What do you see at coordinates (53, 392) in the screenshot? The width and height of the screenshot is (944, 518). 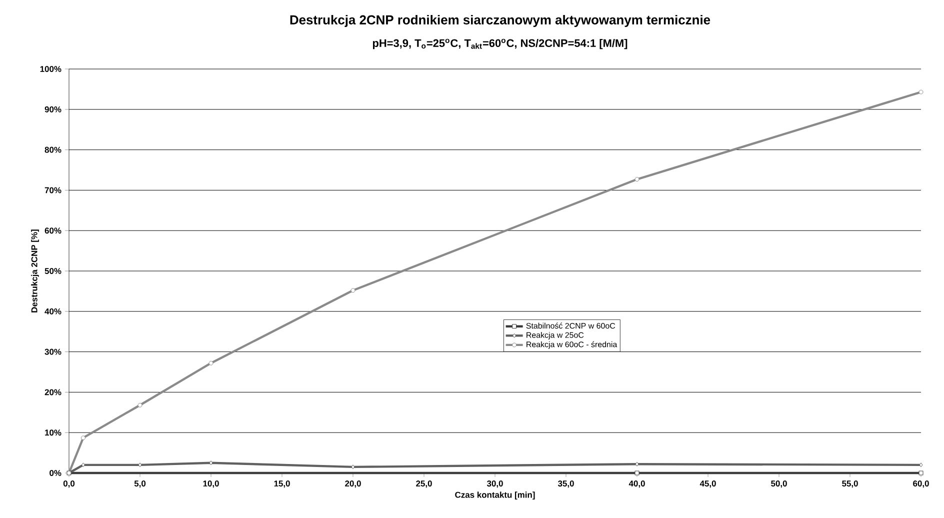 I see `y-tick-label: 20%` at bounding box center [53, 392].